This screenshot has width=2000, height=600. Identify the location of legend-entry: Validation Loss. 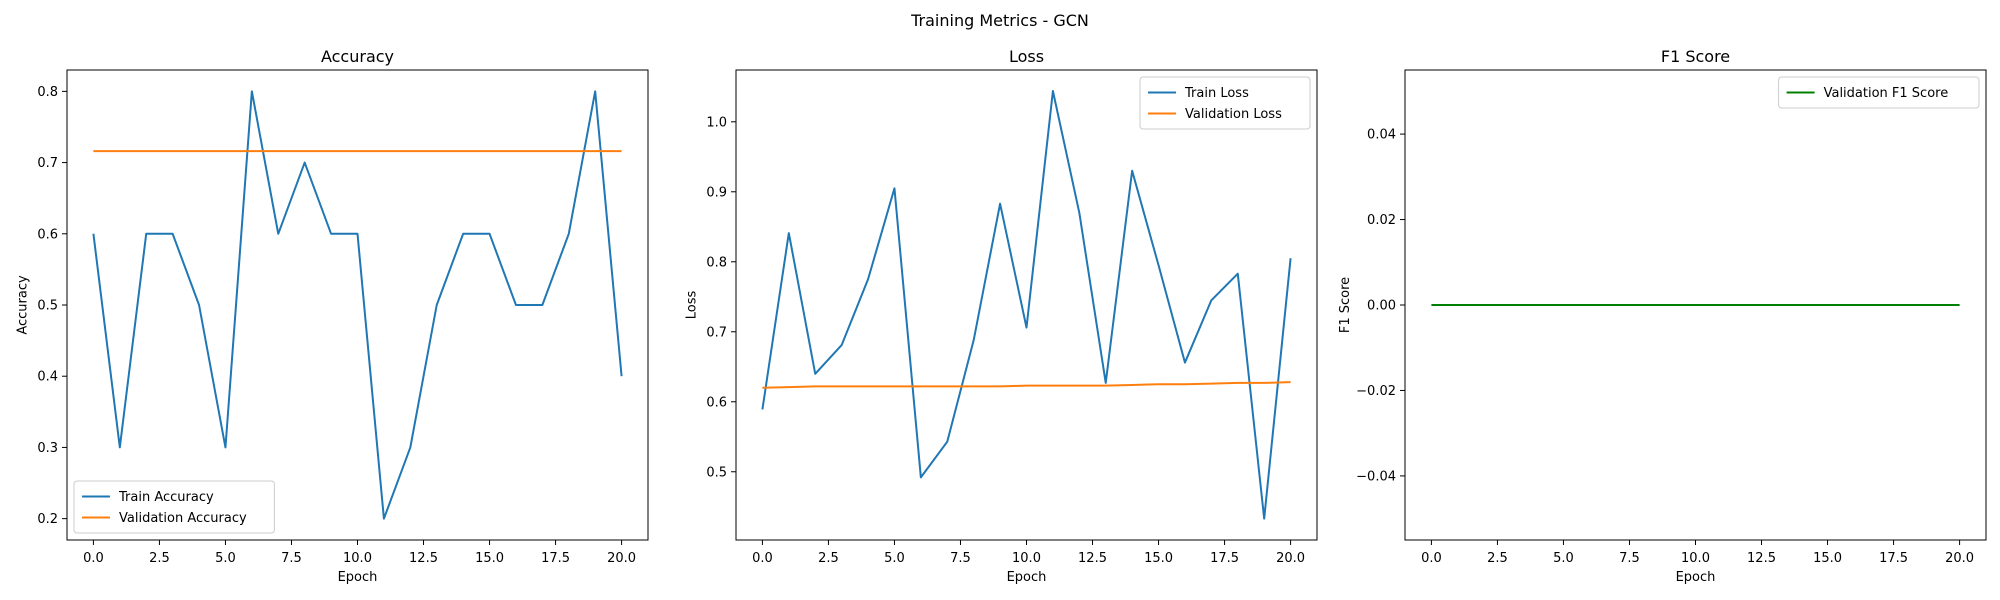
(1233, 114).